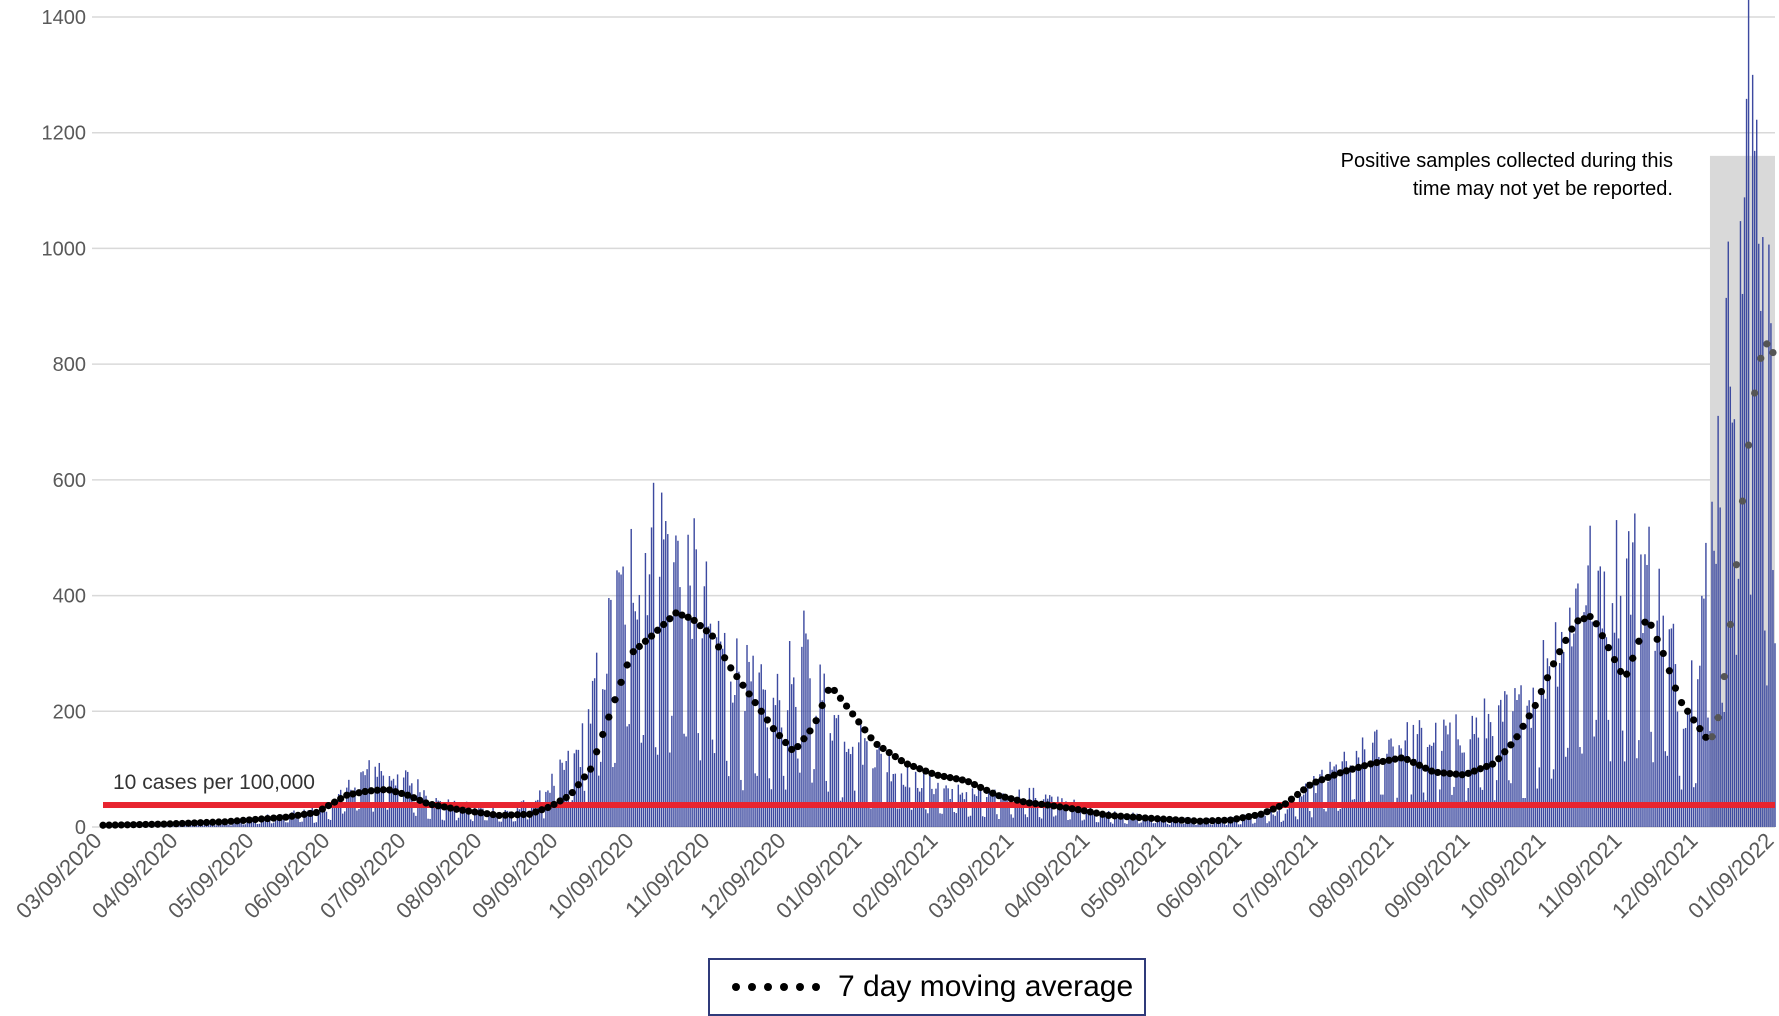  What do you see at coordinates (64, 134) in the screenshot?
I see `y-tick-label: 1200` at bounding box center [64, 134].